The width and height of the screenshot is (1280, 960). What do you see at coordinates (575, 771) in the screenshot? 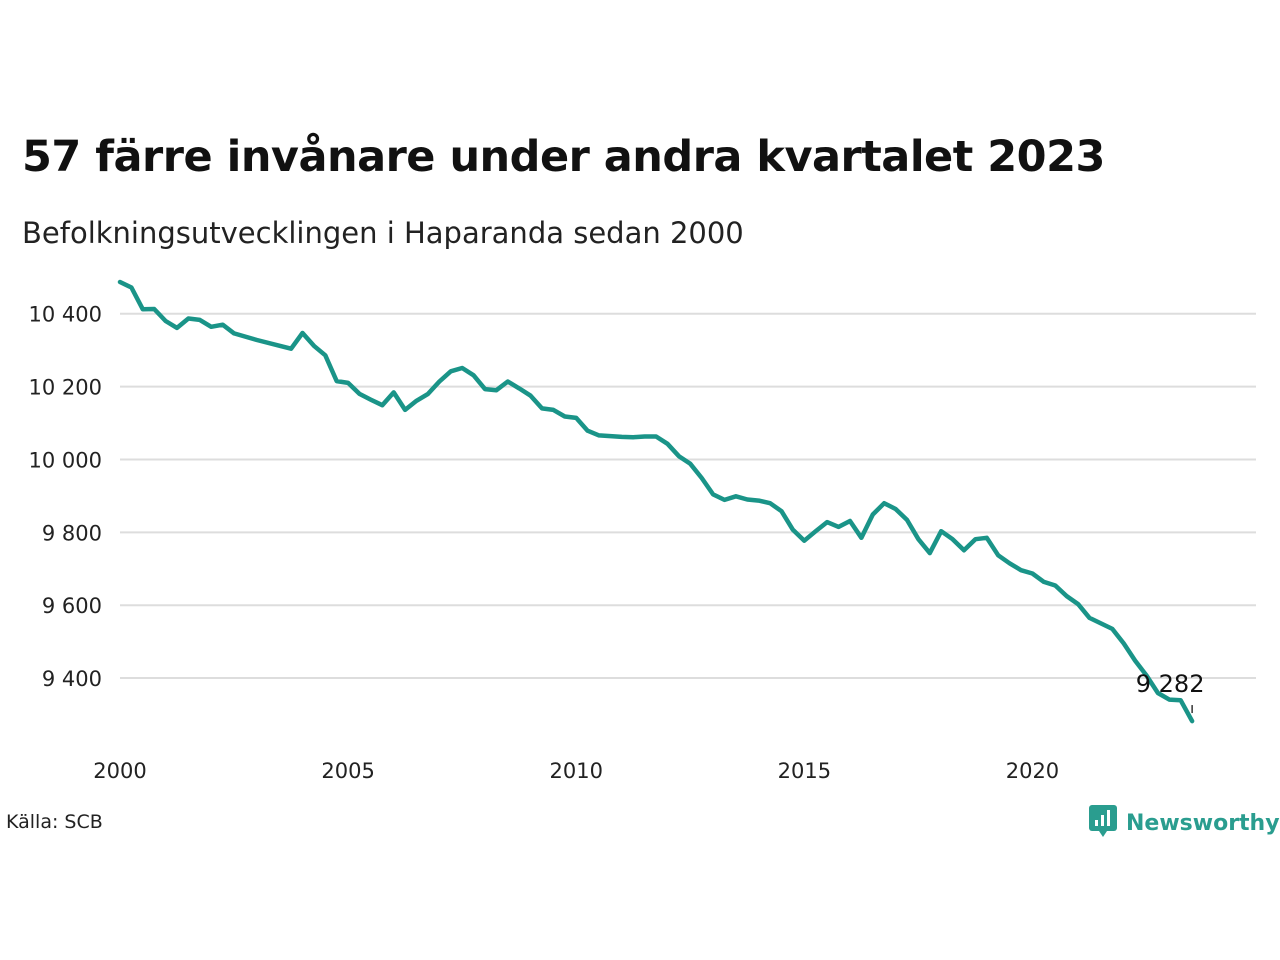
I see `x-tick-label: 2010` at bounding box center [575, 771].